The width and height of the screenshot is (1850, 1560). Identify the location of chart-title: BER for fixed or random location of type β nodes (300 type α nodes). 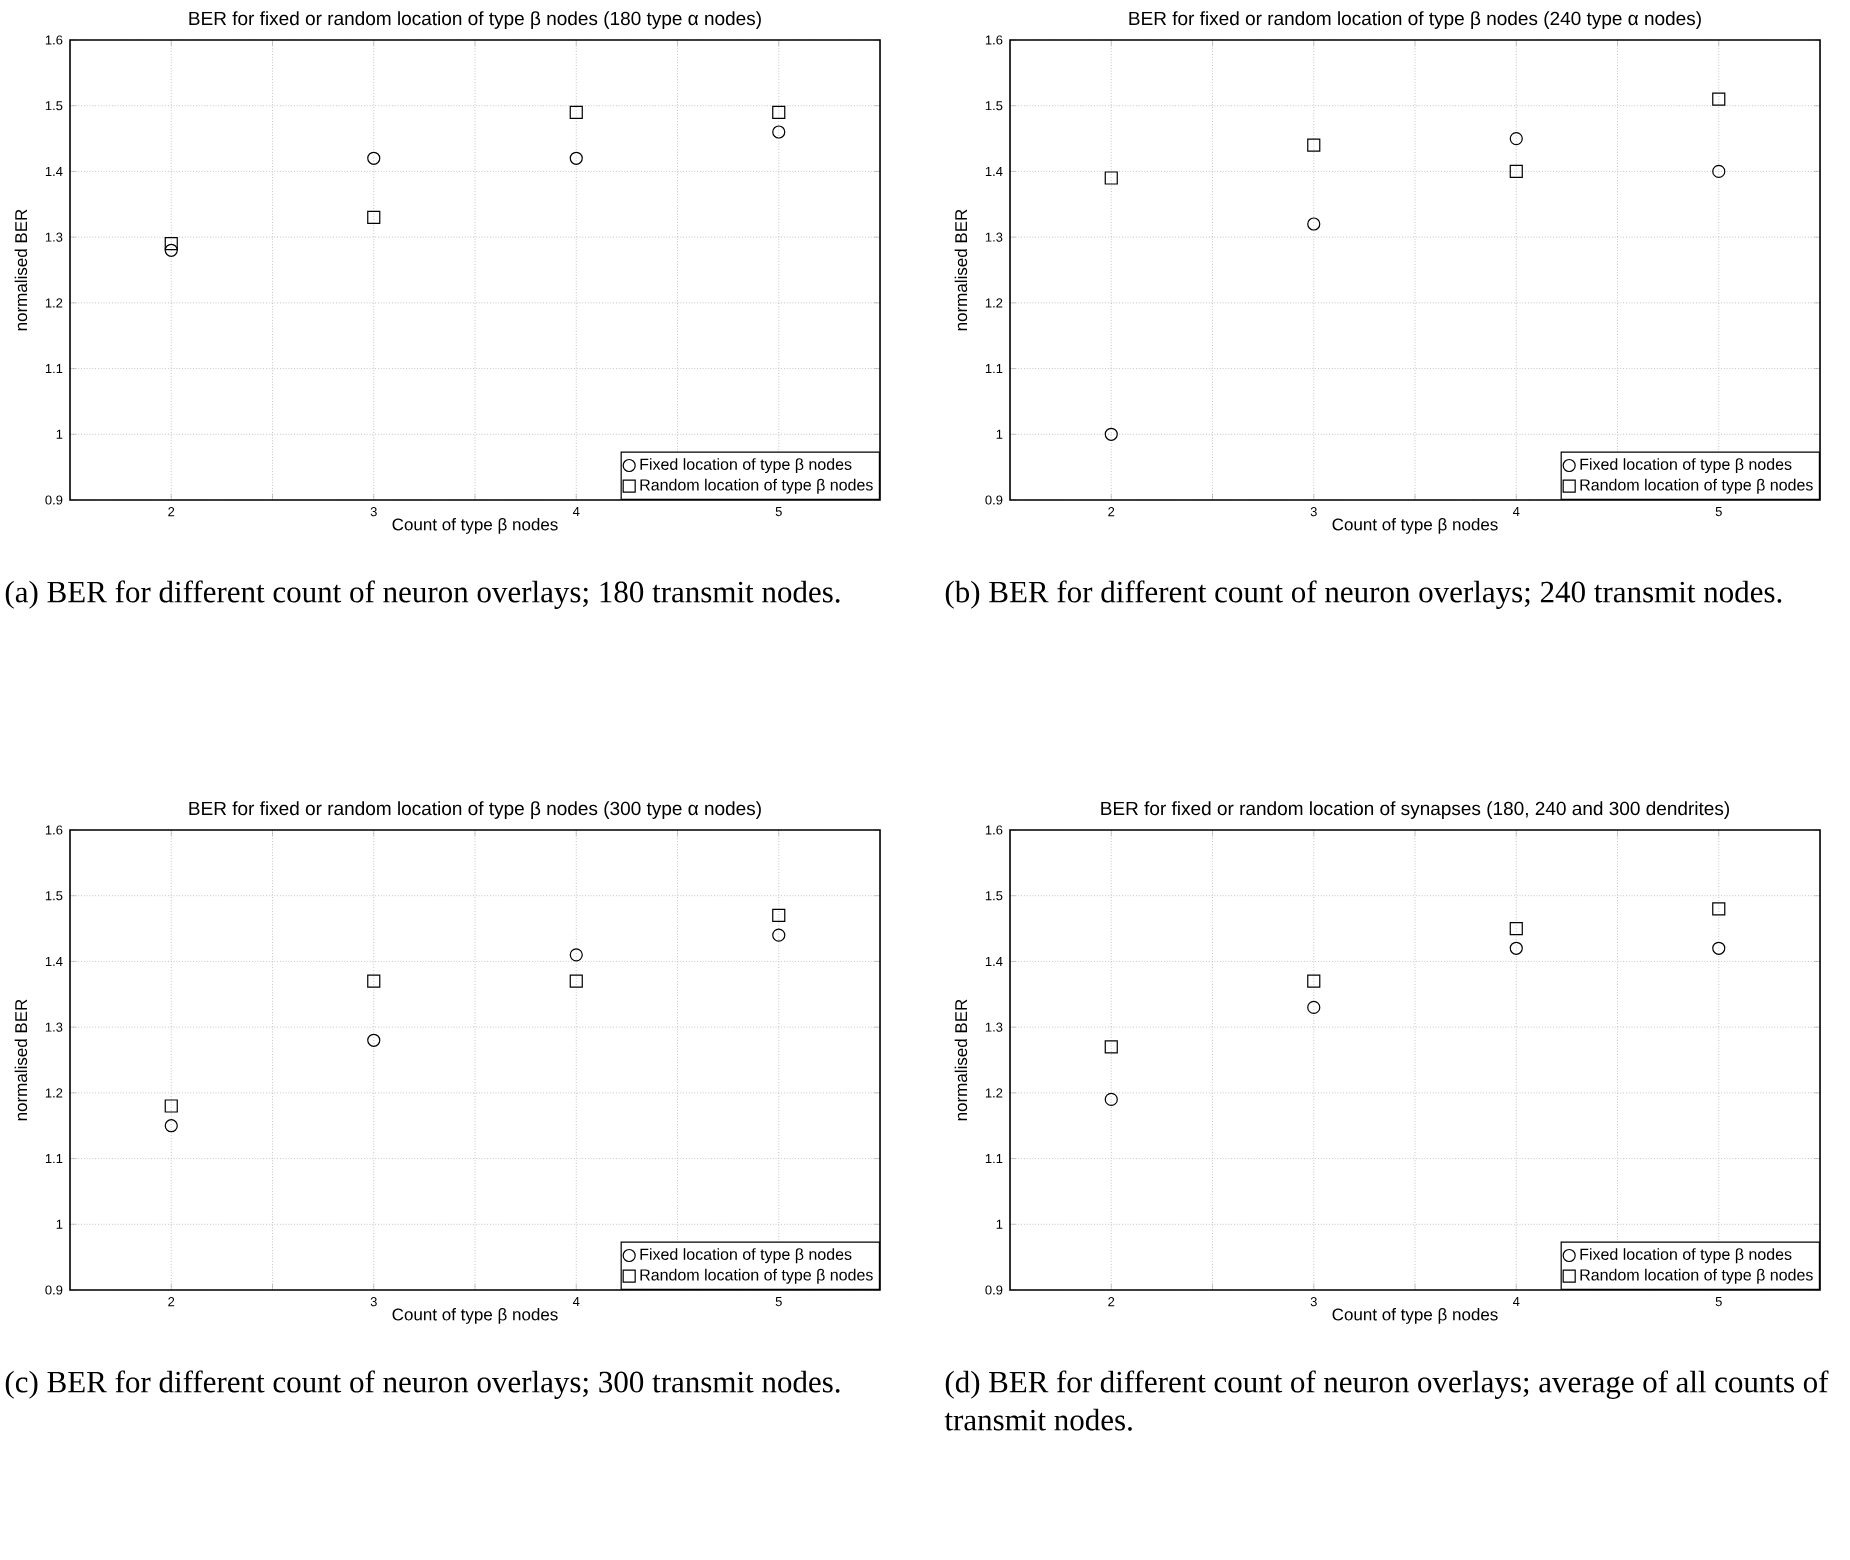
(475, 810).